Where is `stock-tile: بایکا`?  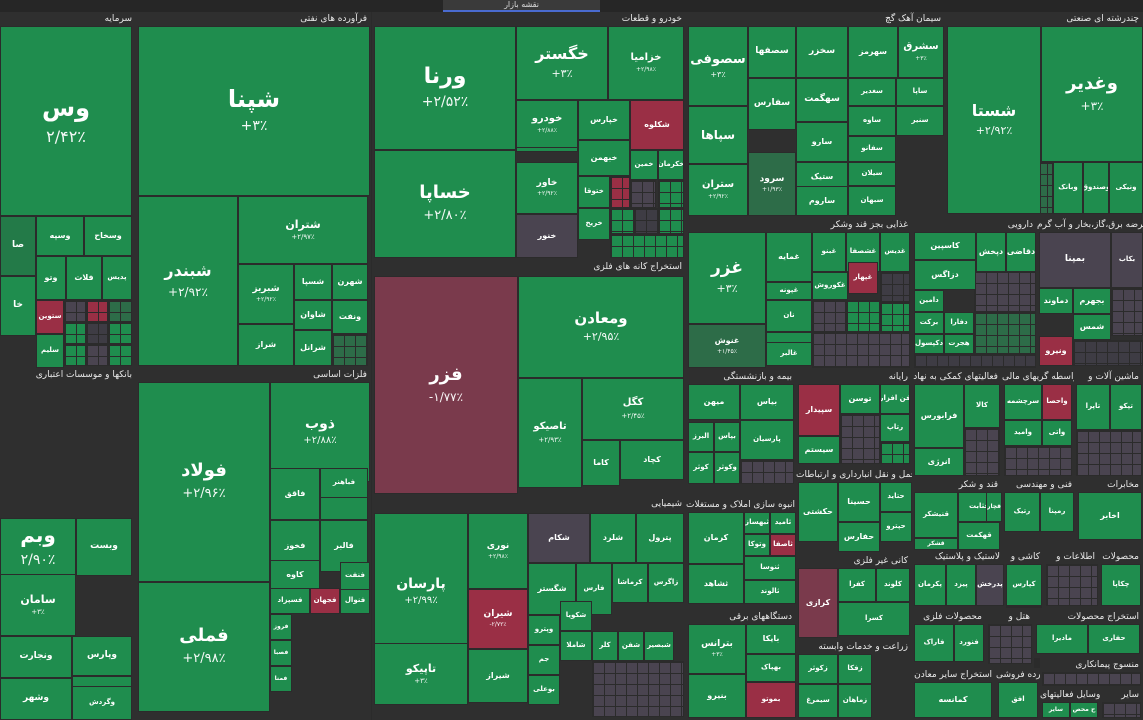
stock-tile: بایکا is located at coordinates (771, 639).